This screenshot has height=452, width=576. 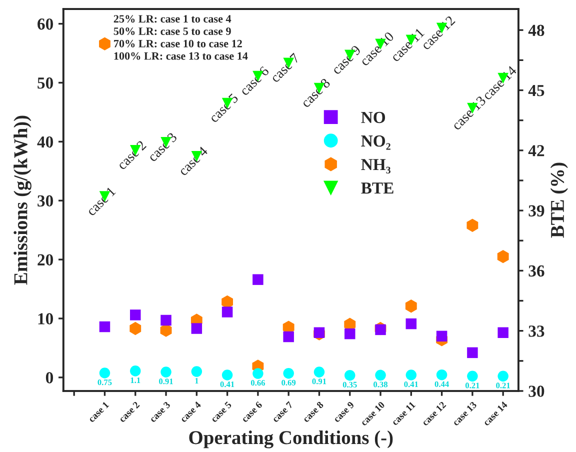 What do you see at coordinates (559, 200) in the screenshot?
I see `y2-axis-title: BTE (%)` at bounding box center [559, 200].